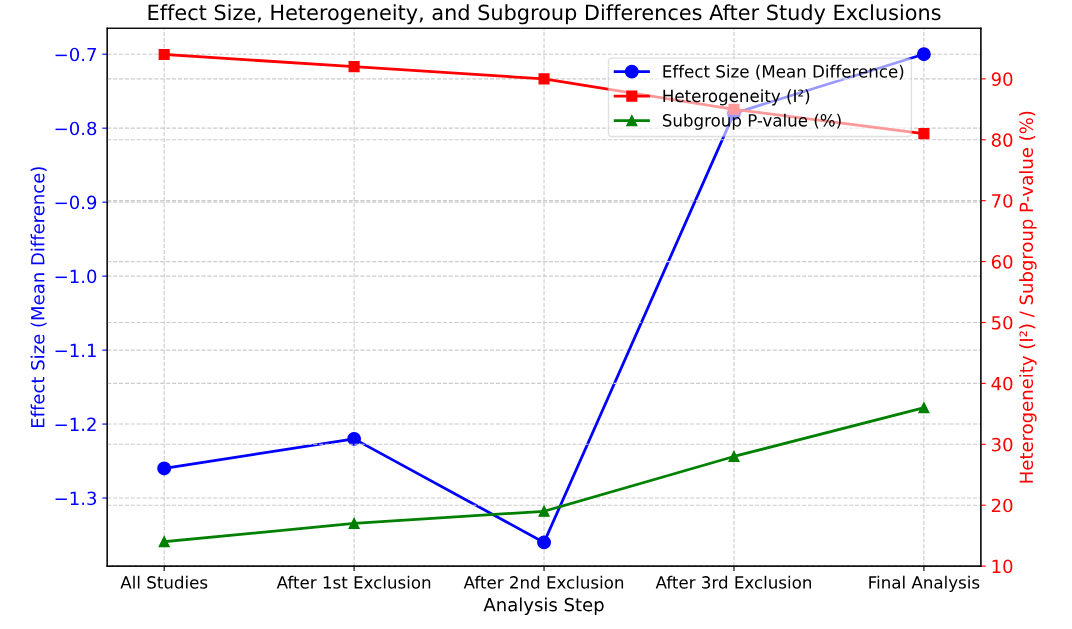 Image resolution: width=1072 pixels, height=629 pixels. I want to click on y-tick-label: −1.0, so click(76, 276).